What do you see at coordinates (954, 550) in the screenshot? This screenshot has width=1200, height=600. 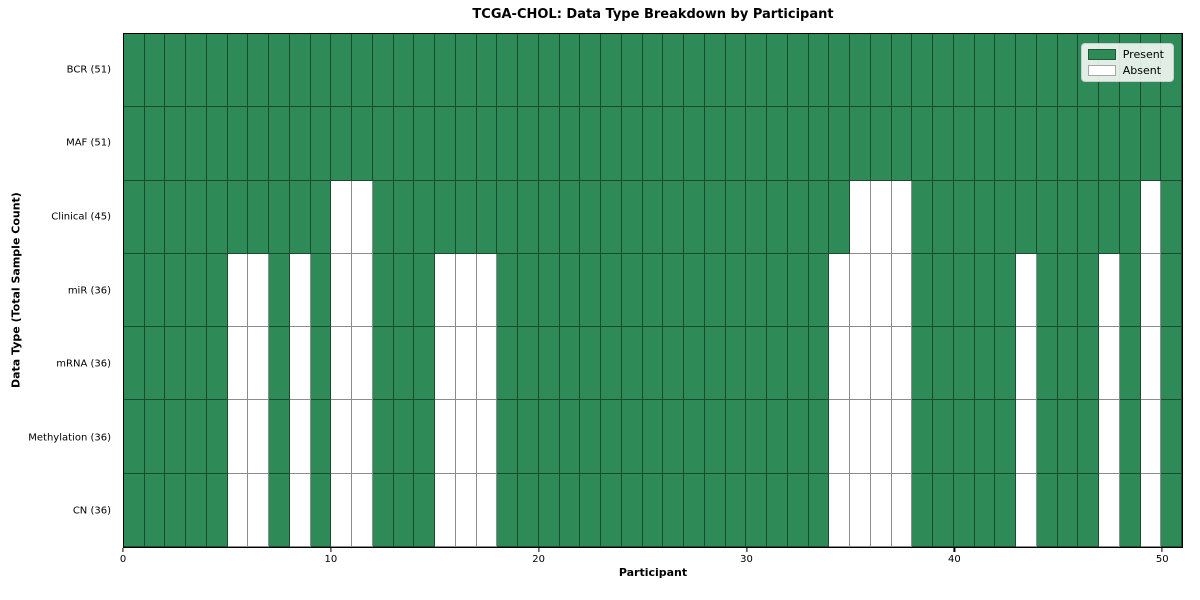 I see `x-tick-mark` at bounding box center [954, 550].